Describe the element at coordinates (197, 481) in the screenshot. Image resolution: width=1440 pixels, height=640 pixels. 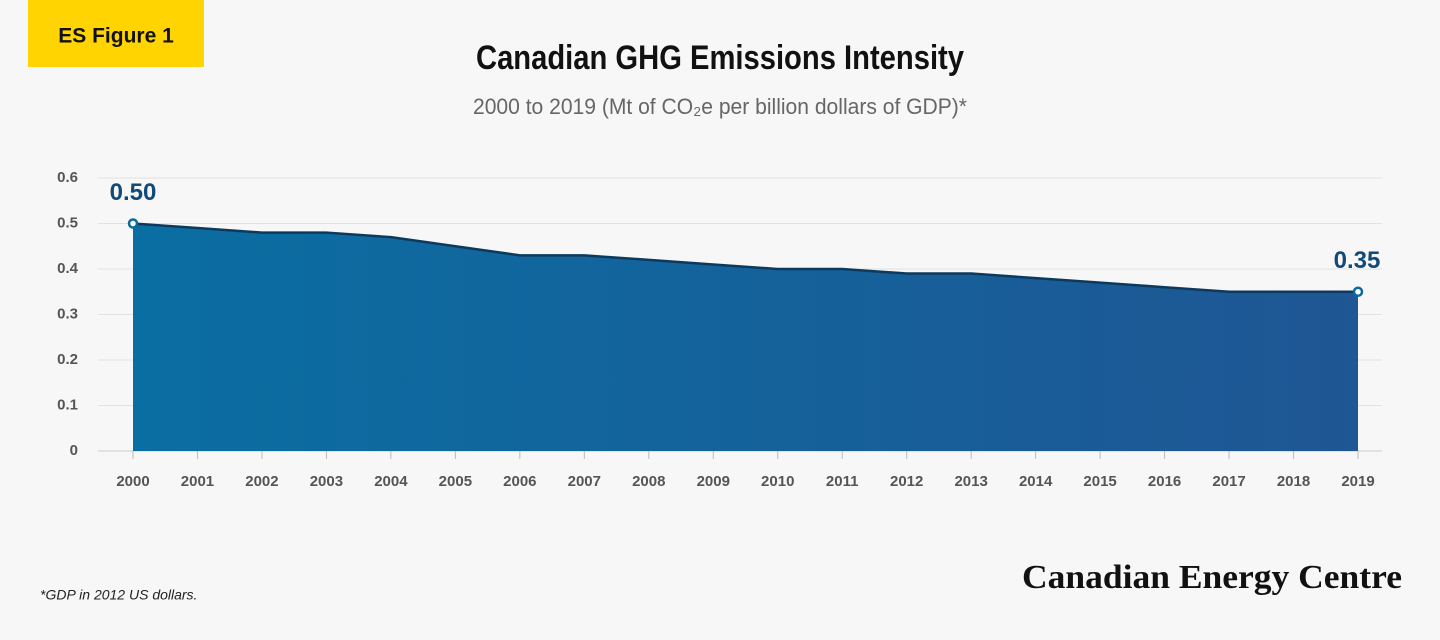
I see `x-tick-label: 2001` at that location.